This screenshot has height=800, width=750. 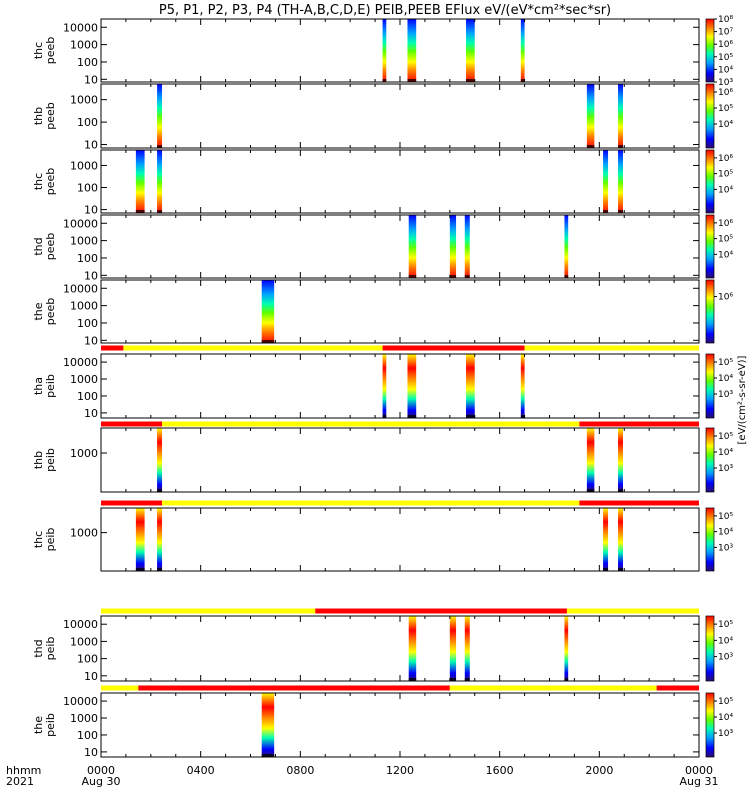 What do you see at coordinates (44, 540) in the screenshot?
I see `panel-label-probe: thcpeib` at bounding box center [44, 540].